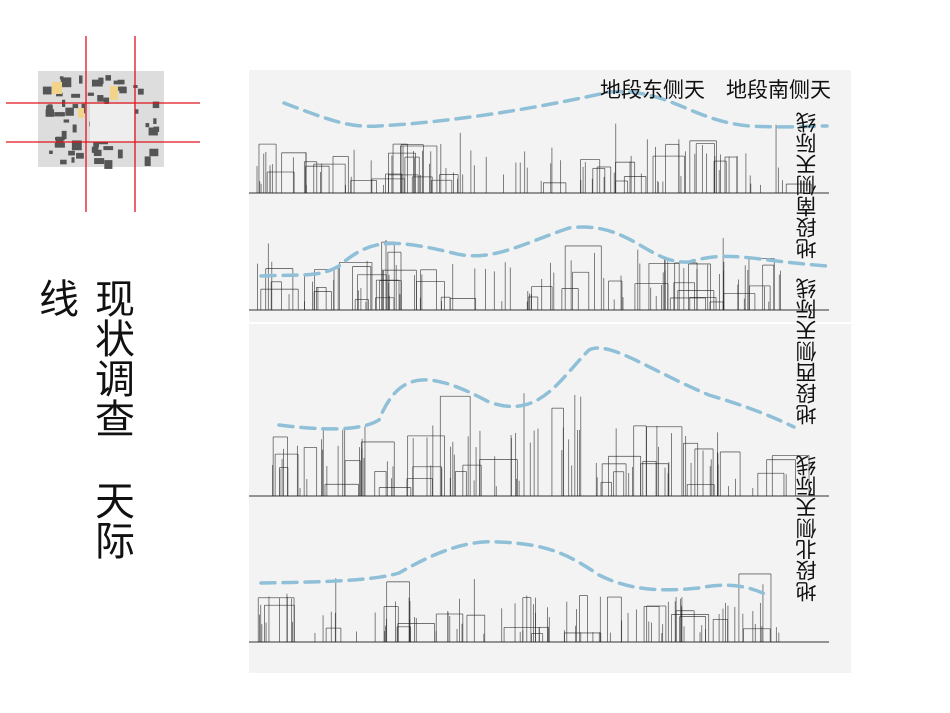  What do you see at coordinates (103, 124) in the screenshot?
I see `site-location-map` at bounding box center [103, 124].